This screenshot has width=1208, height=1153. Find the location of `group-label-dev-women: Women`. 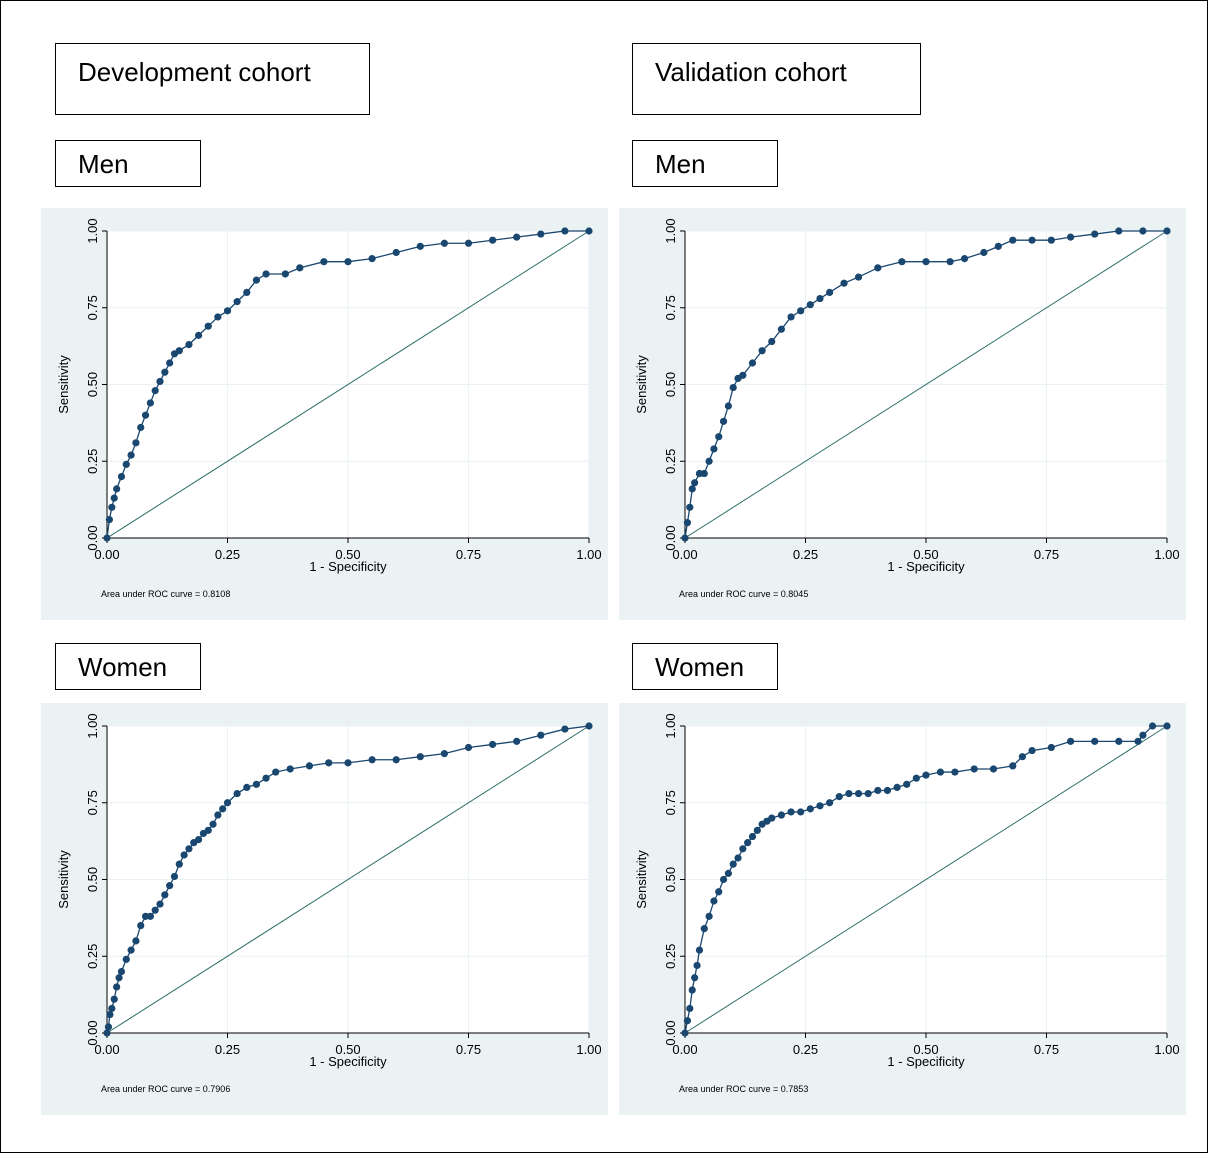

group-label-dev-women: Women is located at coordinates (128, 666).